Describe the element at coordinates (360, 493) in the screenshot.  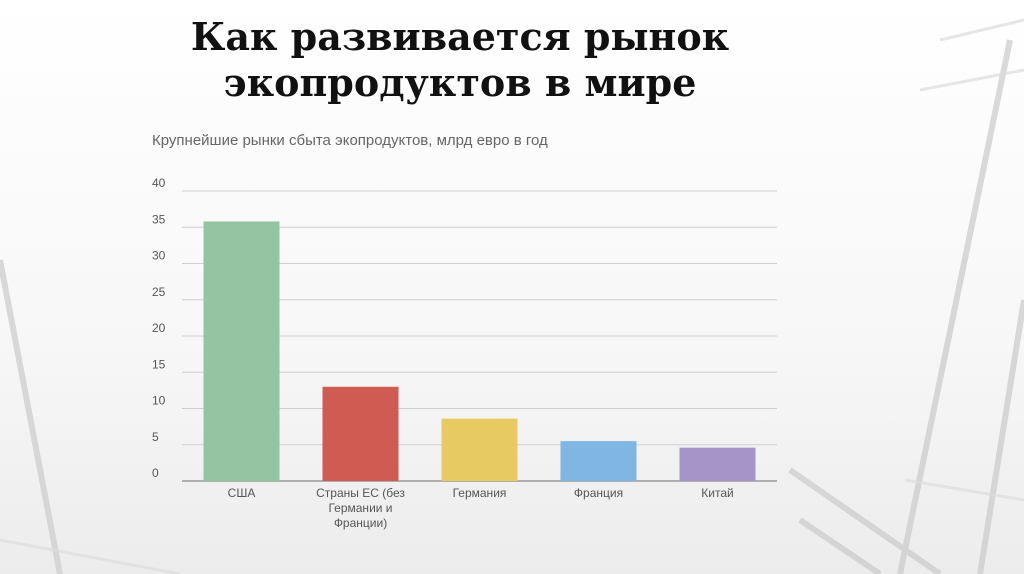
I see `x-tick-label: Страны ЕС (без` at that location.